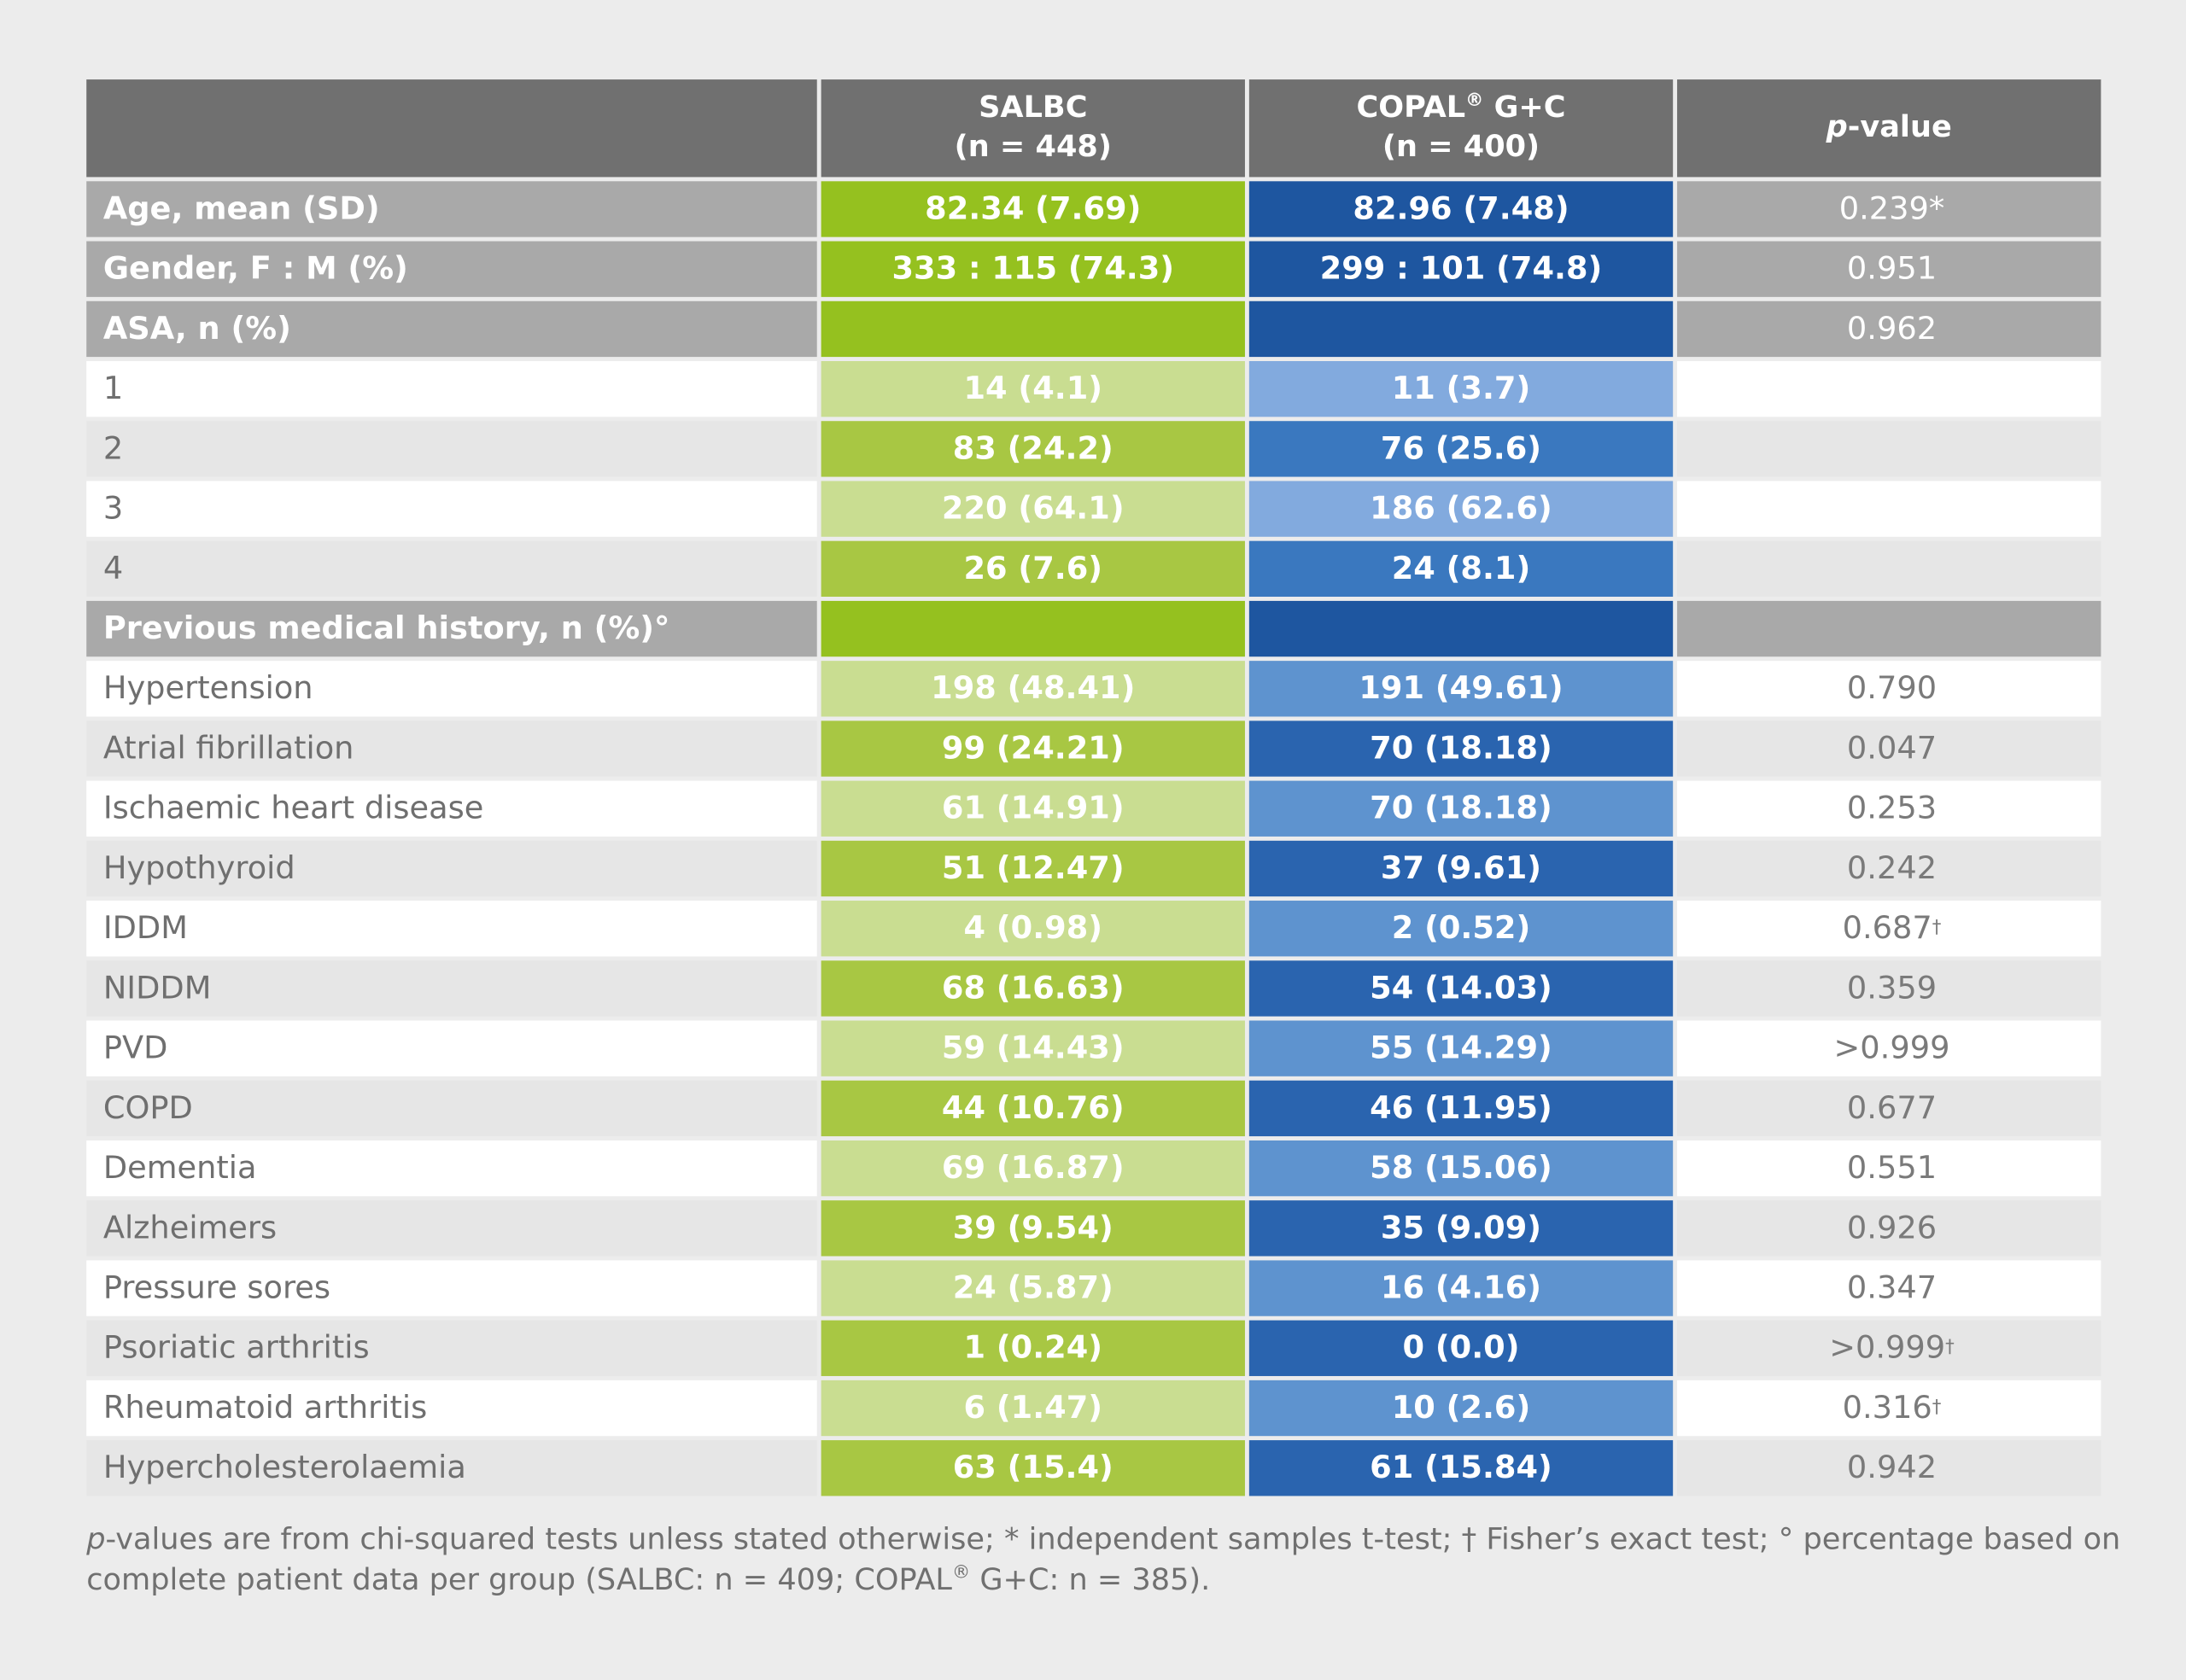  I want to click on copal-iddm: 2 (0.52), so click(1461, 929).